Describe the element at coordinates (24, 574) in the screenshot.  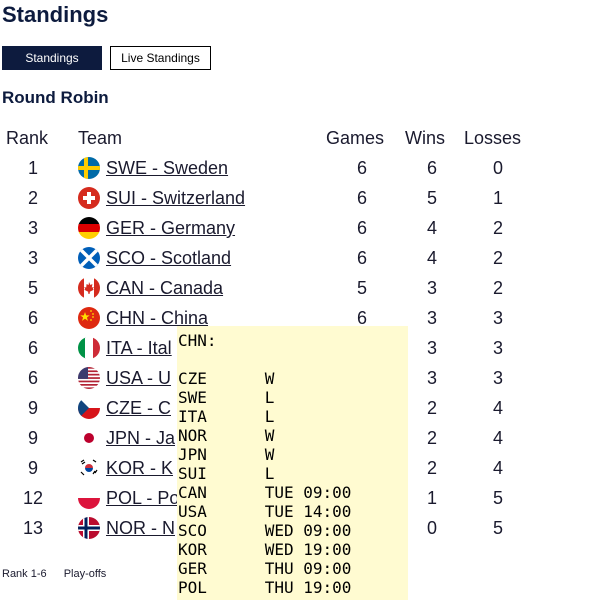
I see `legend-rank: Rank 1-6` at that location.